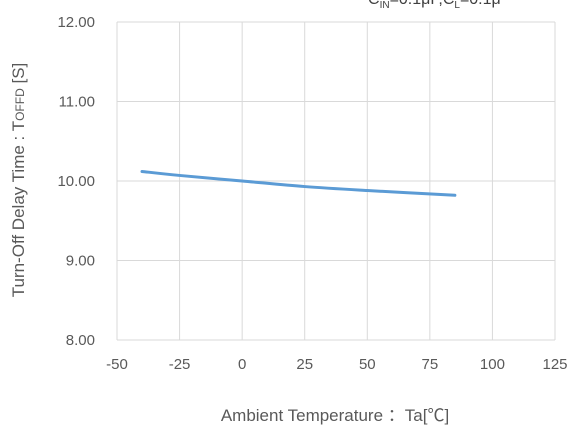 The image size is (571, 428). I want to click on series-layer, so click(298, 183).